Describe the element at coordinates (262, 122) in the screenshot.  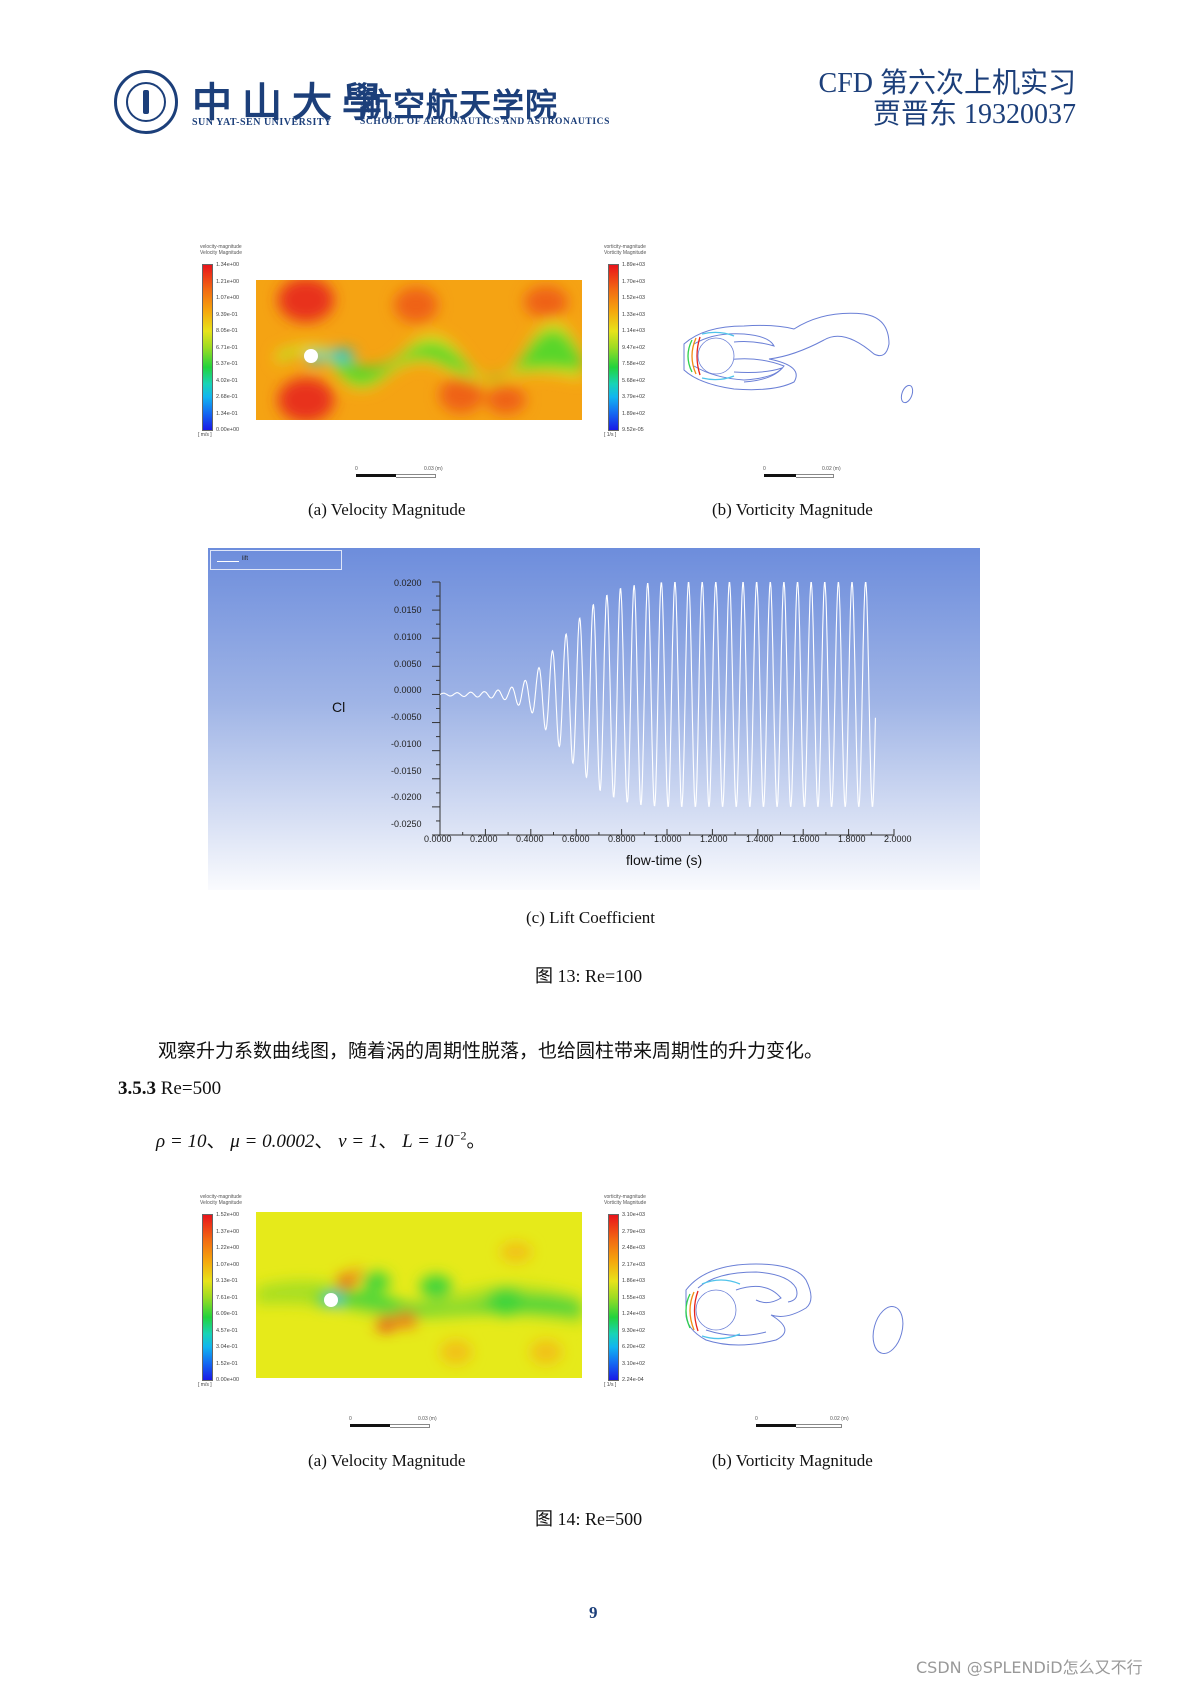
I see `university-name-en: SUN YAT-SEN UNIVERSITY` at that location.